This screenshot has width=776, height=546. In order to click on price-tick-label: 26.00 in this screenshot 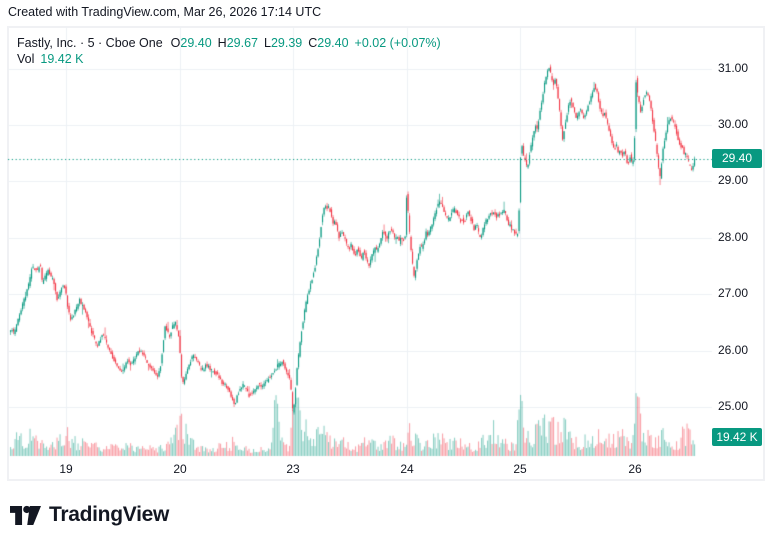, I will do `click(733, 349)`.